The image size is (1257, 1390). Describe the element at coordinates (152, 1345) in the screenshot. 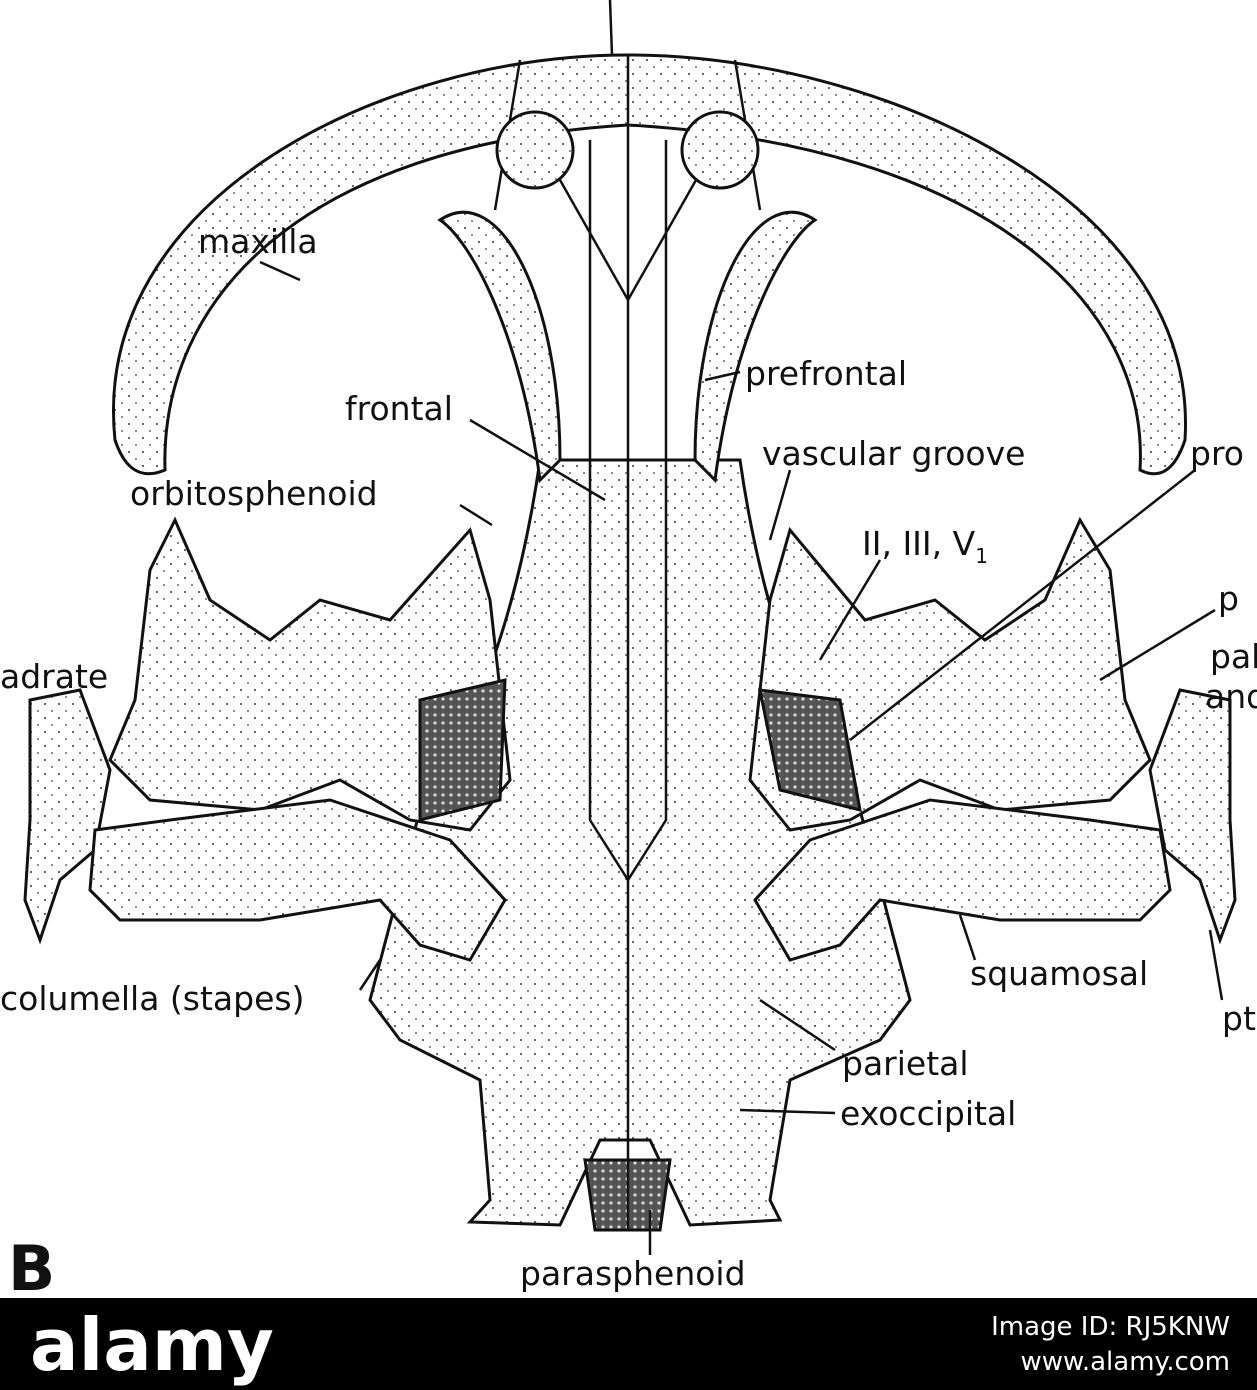

I see `logo: alamy` at that location.